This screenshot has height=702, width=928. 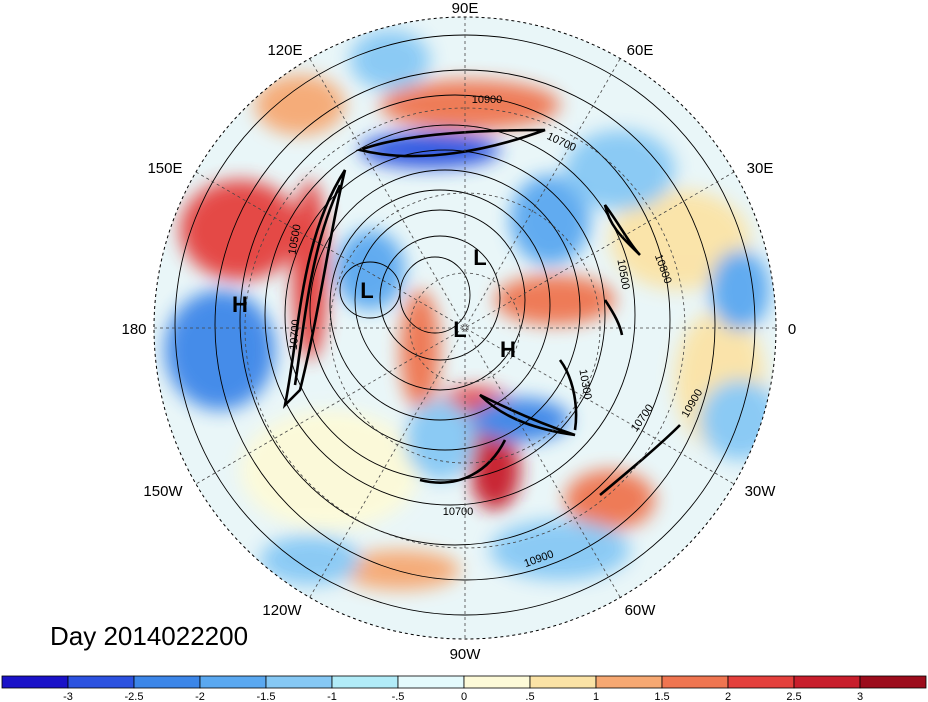 I want to click on pressure-centers: H L L L H, so click(x=374, y=303).